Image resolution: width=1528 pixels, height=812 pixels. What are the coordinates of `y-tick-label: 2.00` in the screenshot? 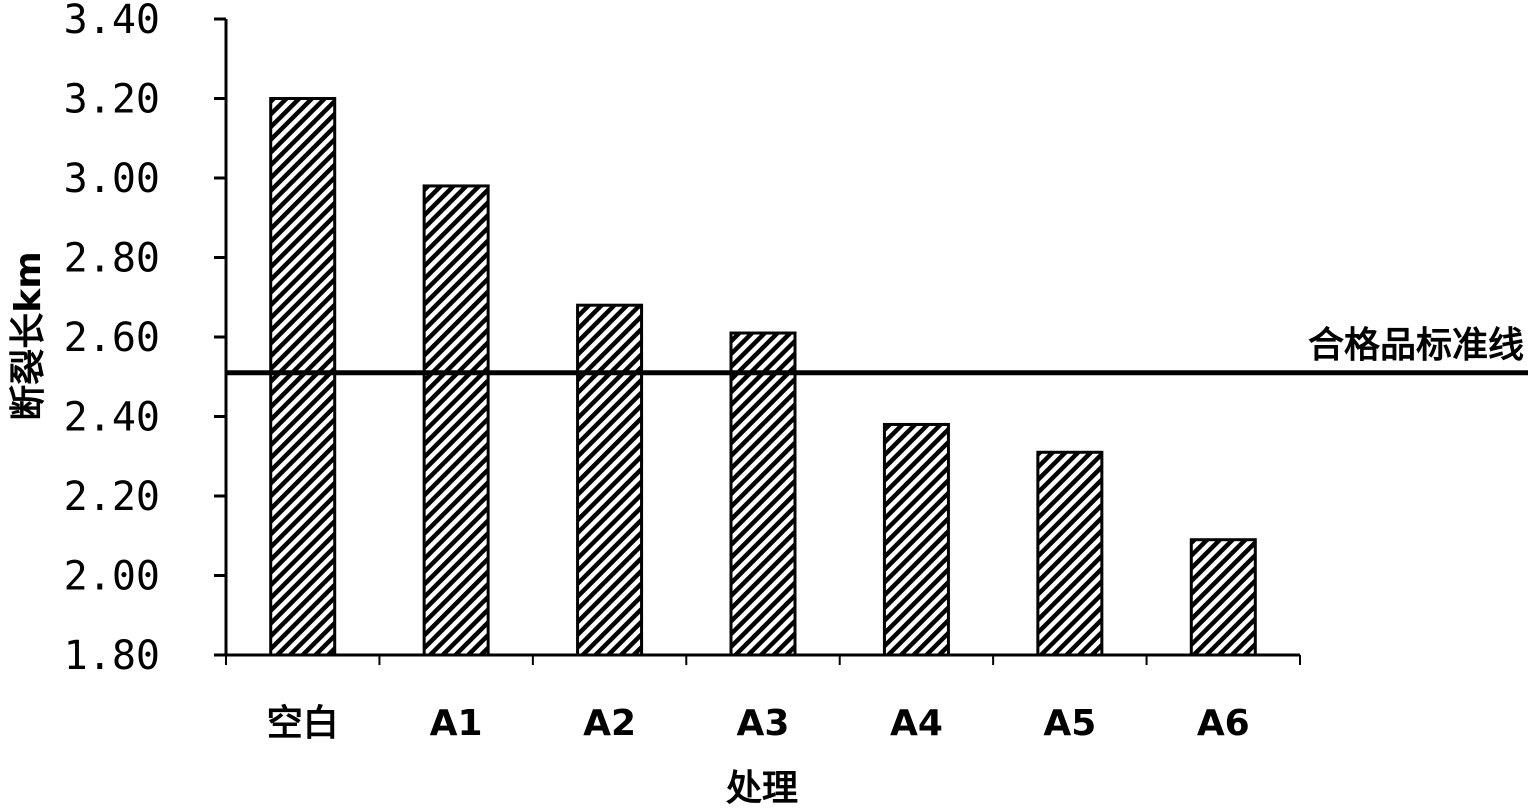 It's located at (112, 577).